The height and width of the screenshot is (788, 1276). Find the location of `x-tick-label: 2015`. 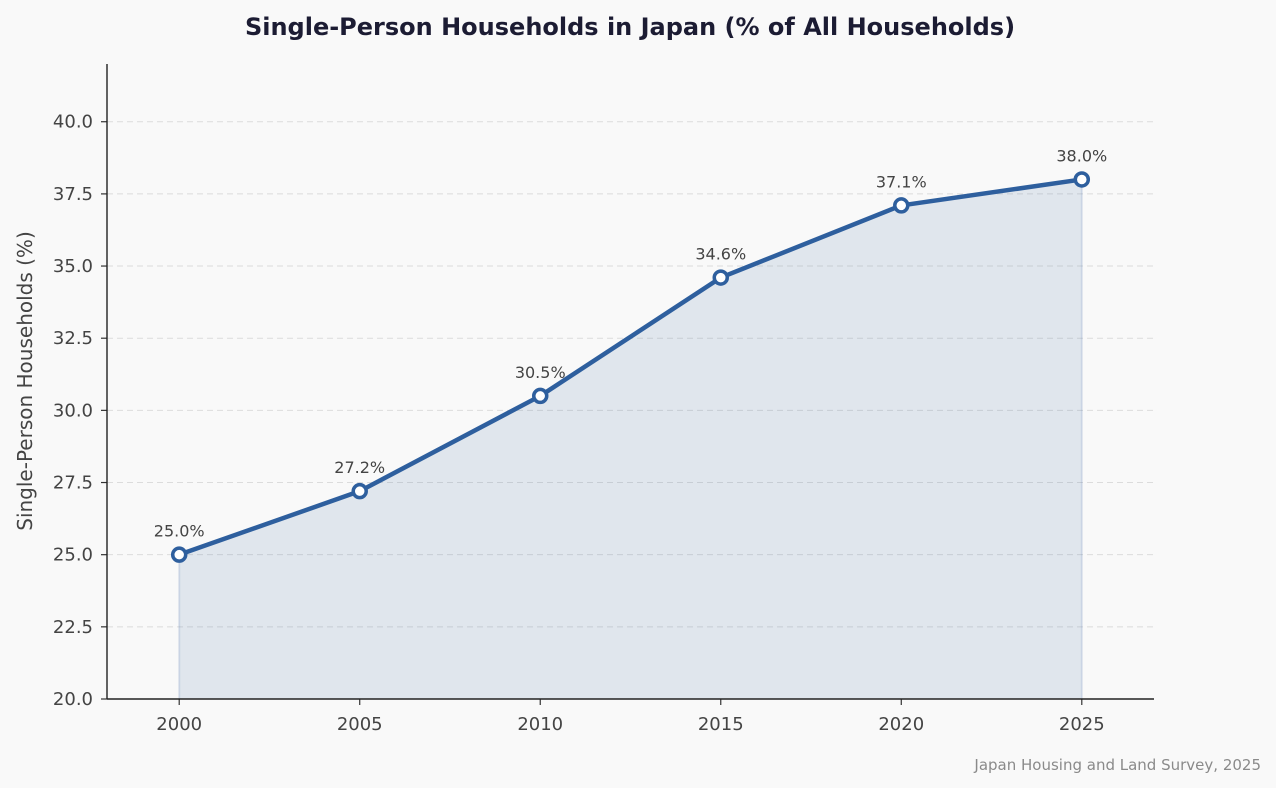

x-tick-label: 2015 is located at coordinates (721, 724).